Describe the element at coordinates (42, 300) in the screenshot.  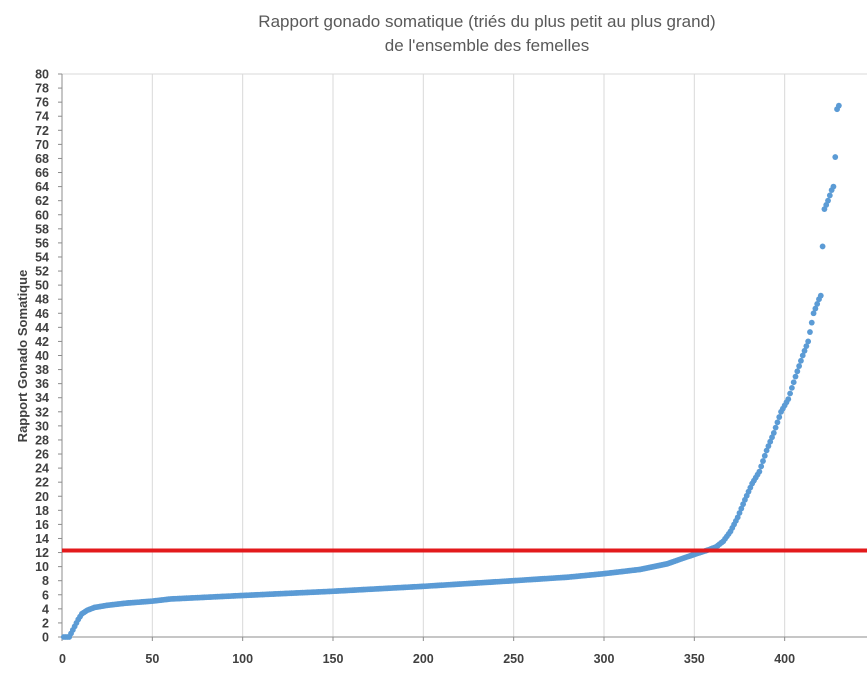
I see `y-tick-label: 48` at that location.